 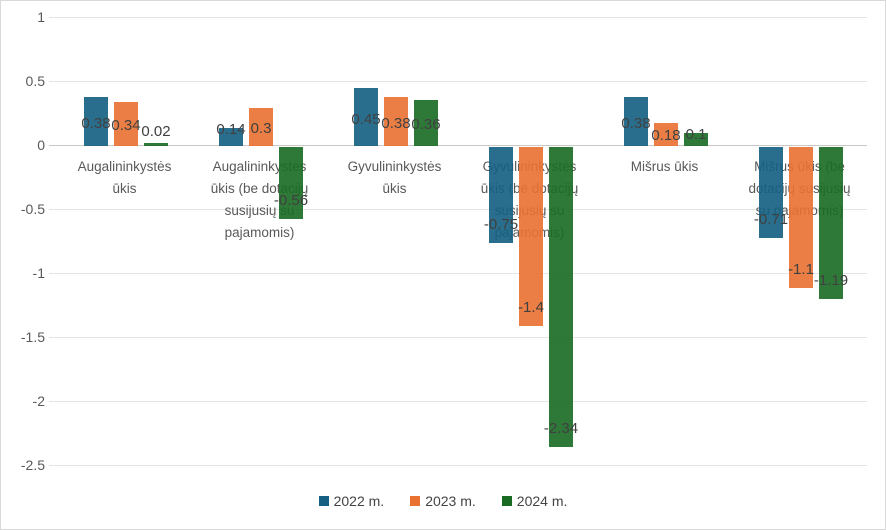 I want to click on data-label: 0.3, so click(x=261, y=128).